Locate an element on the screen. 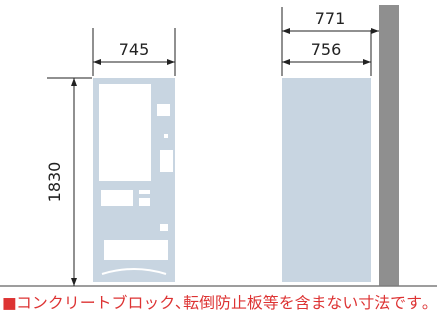 Image resolution: width=437 pixels, height=320 pixels. button-panel-small is located at coordinates (166, 136).